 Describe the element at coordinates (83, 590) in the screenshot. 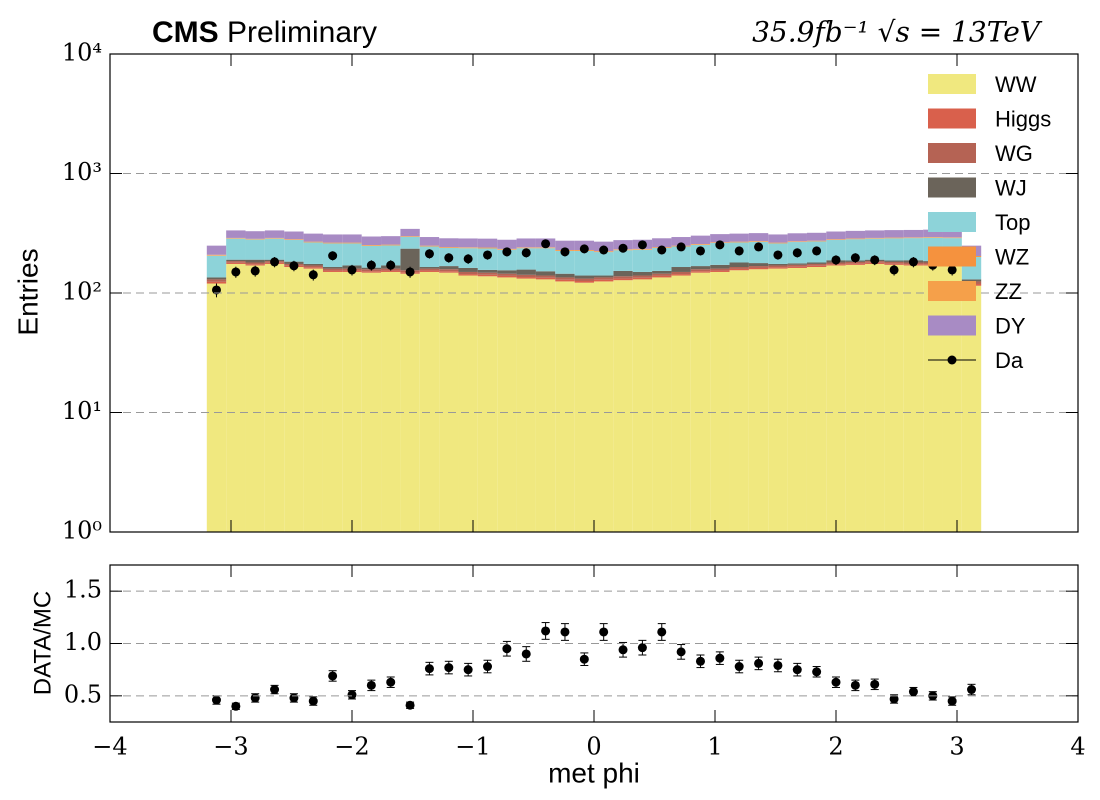

I see `y-tick-label: 1.5` at that location.